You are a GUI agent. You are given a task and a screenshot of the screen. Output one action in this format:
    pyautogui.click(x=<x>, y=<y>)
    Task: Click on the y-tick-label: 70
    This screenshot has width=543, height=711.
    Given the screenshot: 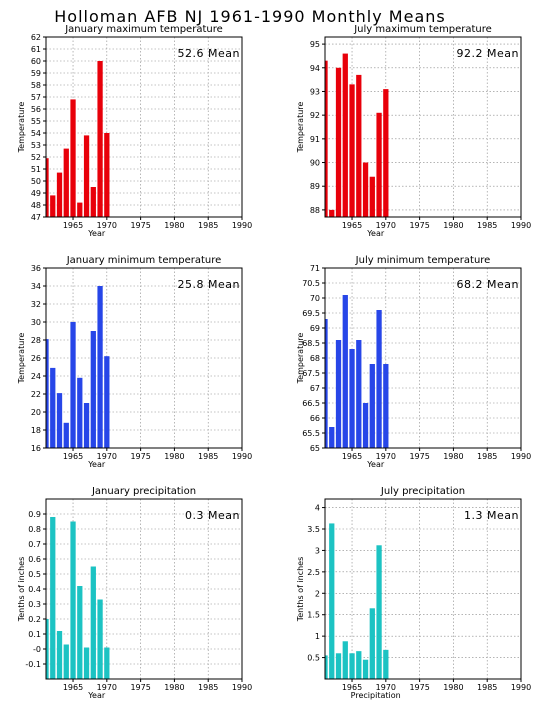 What is the action you would take?
    pyautogui.click(x=315, y=298)
    